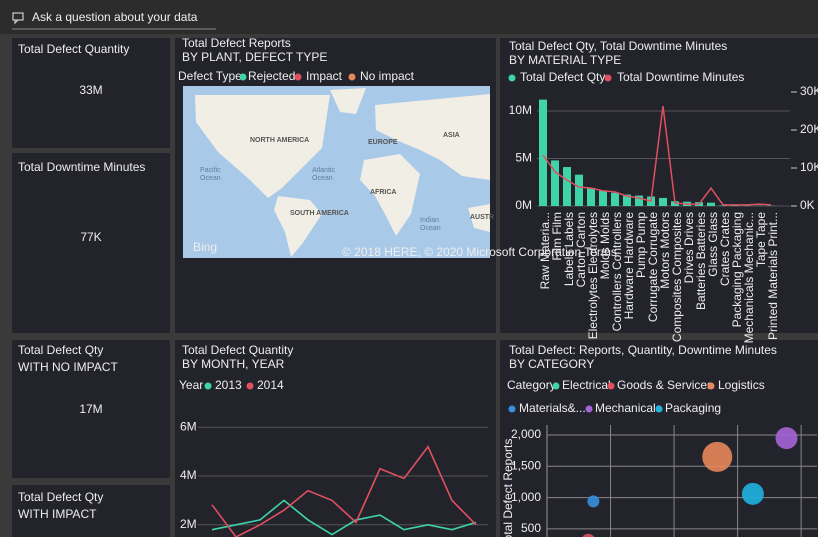  I want to click on y-tick-label: 5M, so click(523, 158).